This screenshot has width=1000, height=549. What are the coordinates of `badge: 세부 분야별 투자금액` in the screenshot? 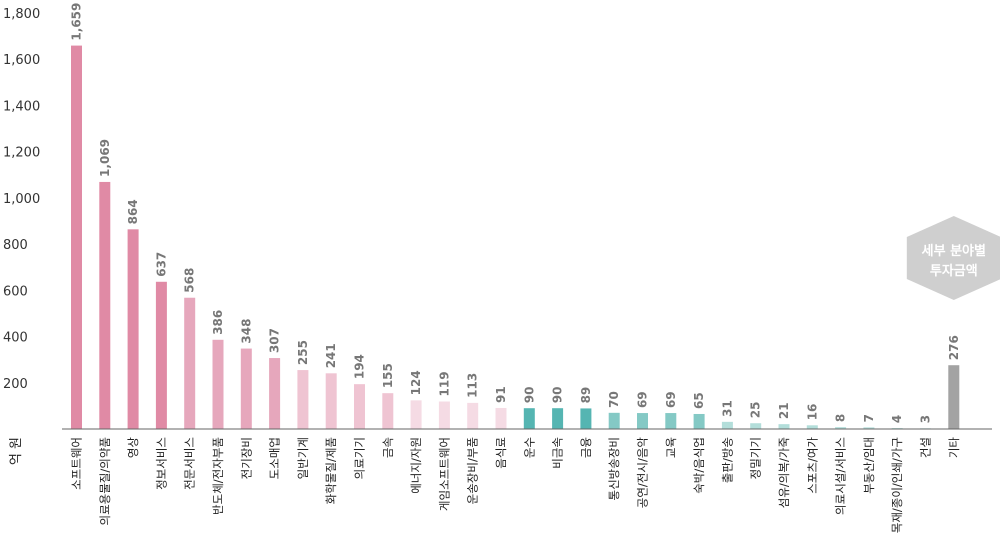 It's located at (953, 258).